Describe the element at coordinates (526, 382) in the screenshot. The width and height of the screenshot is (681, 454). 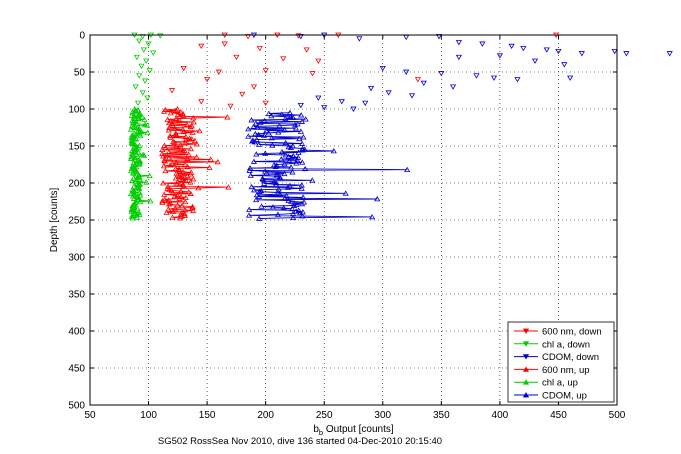
I see `legend-marker` at that location.